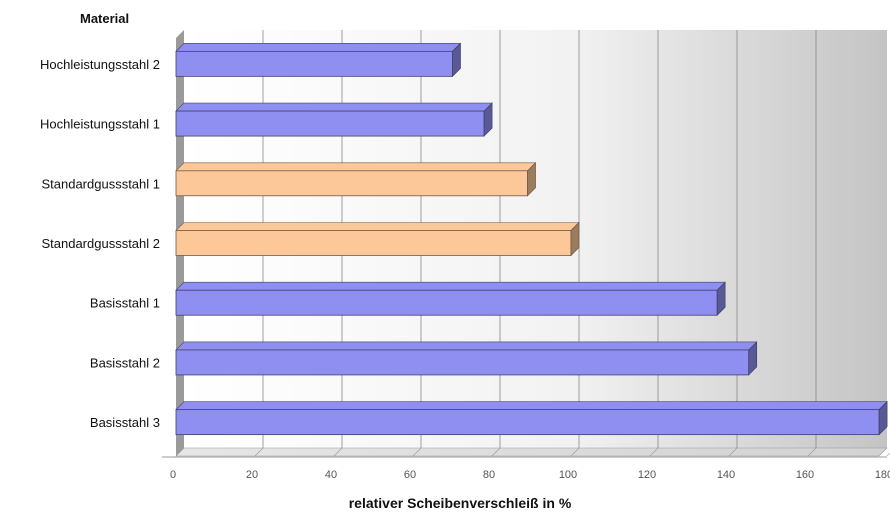 This screenshot has width=890, height=512. I want to click on x-tick-label: 120, so click(647, 475).